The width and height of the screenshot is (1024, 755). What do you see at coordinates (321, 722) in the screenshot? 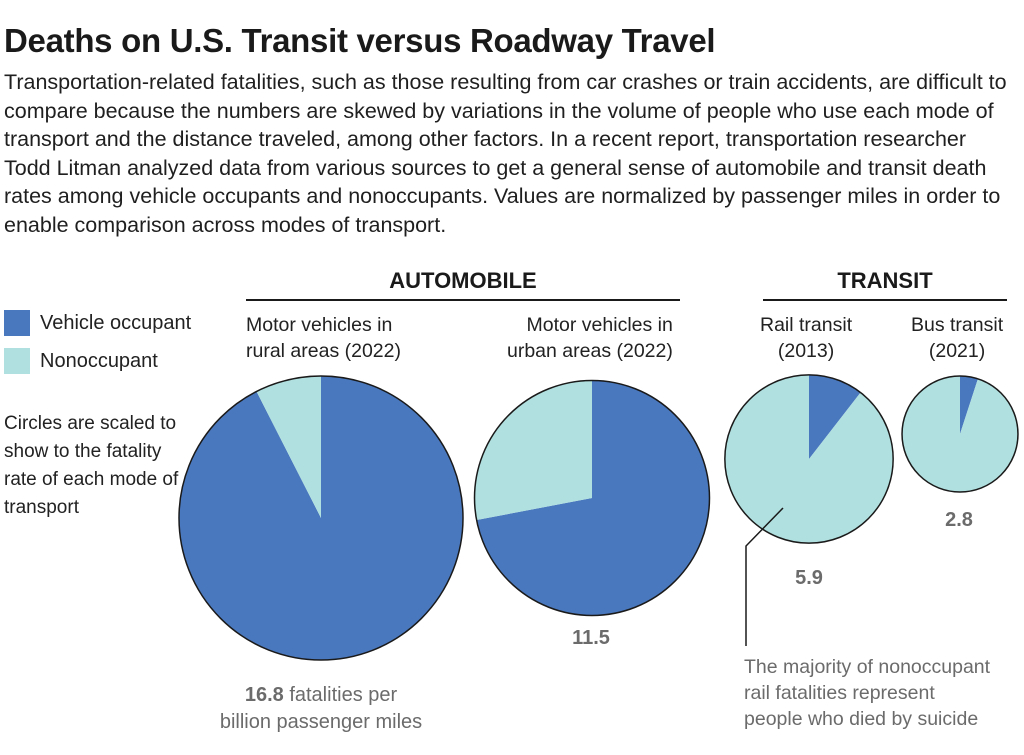
I see `rural-value-unit-line2: billion passenger miles` at bounding box center [321, 722].